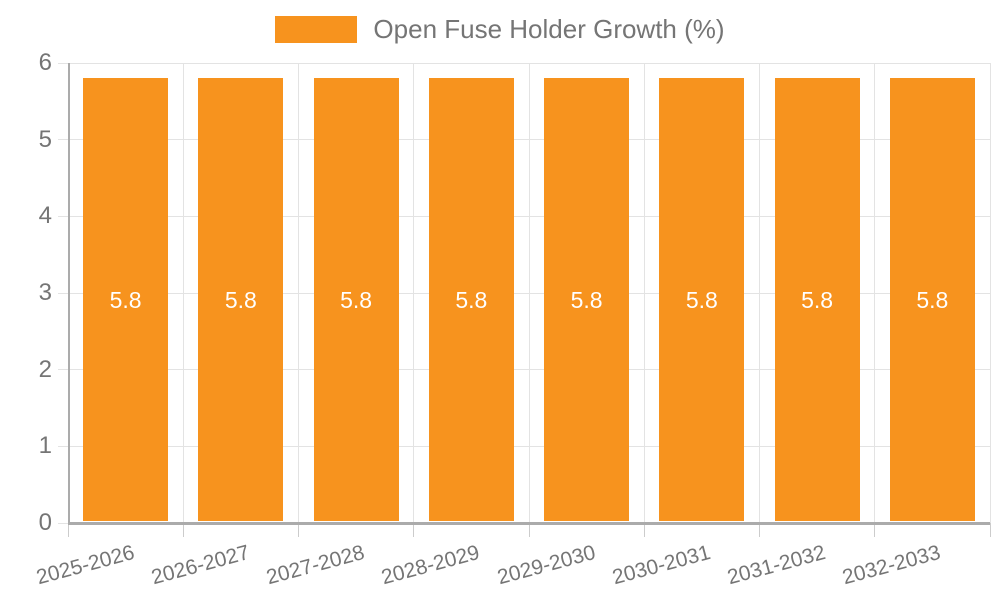 The image size is (1000, 600). Describe the element at coordinates (45, 139) in the screenshot. I see `y-axis-tick-label: 5` at that location.